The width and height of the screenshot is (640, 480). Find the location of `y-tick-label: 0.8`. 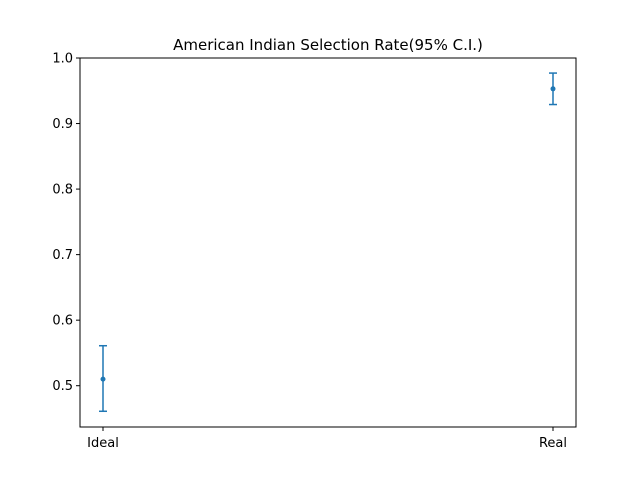

y-tick-label: 0.8 is located at coordinates (62, 190).